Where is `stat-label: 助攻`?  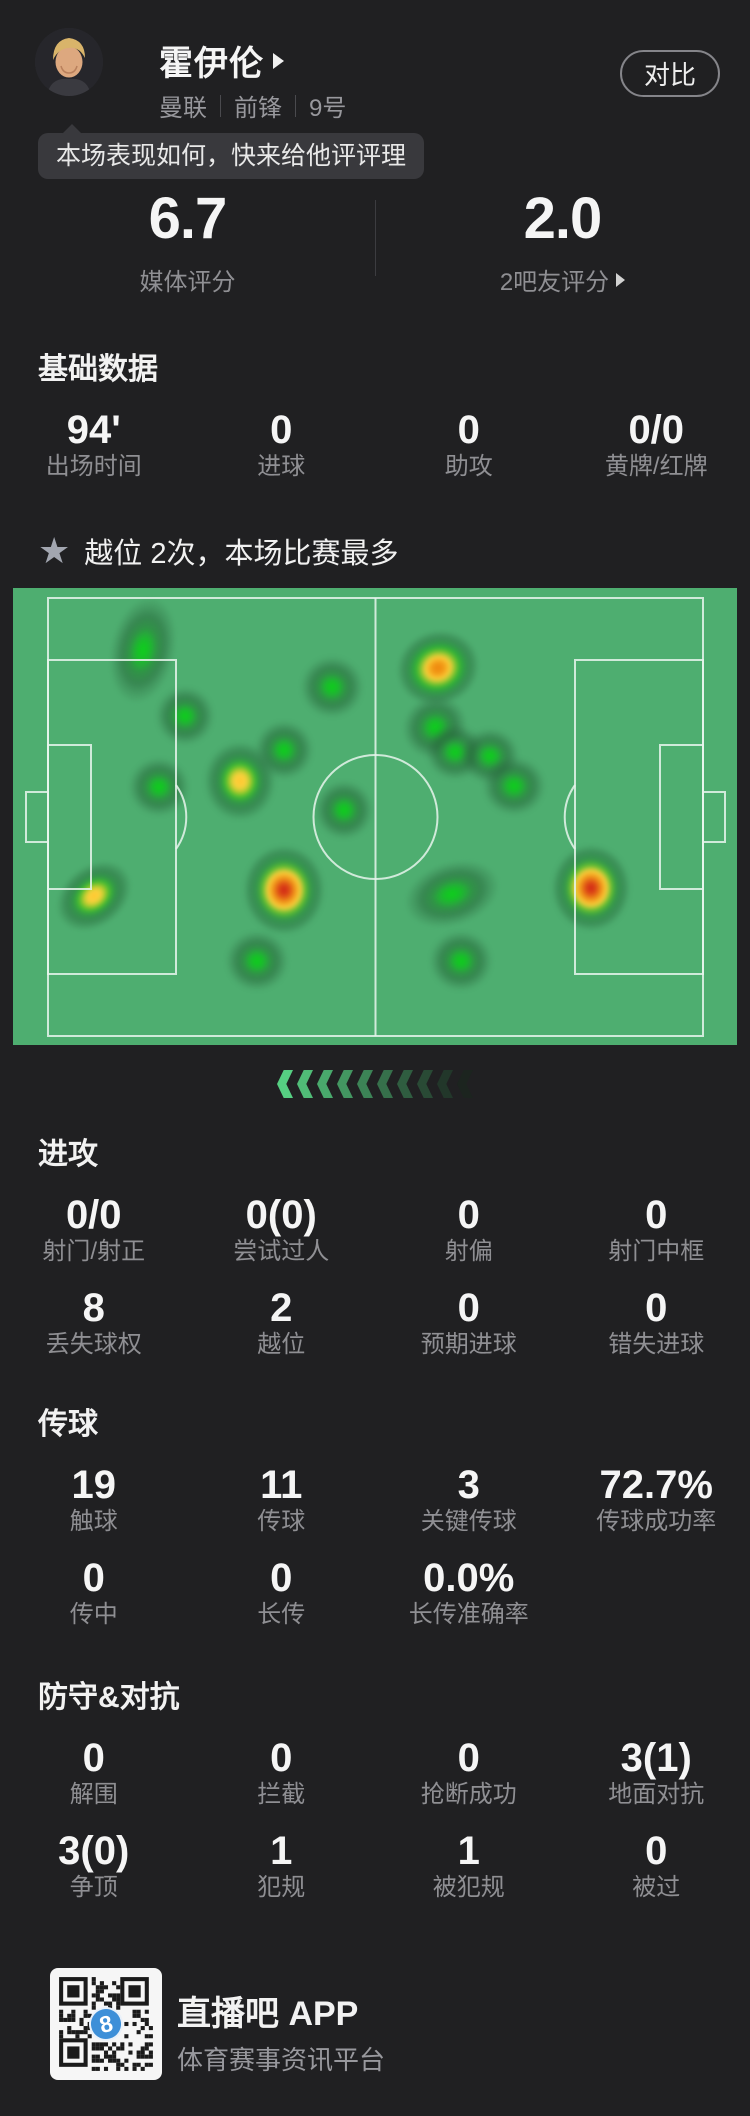 stat-label: 助攻 is located at coordinates (468, 466).